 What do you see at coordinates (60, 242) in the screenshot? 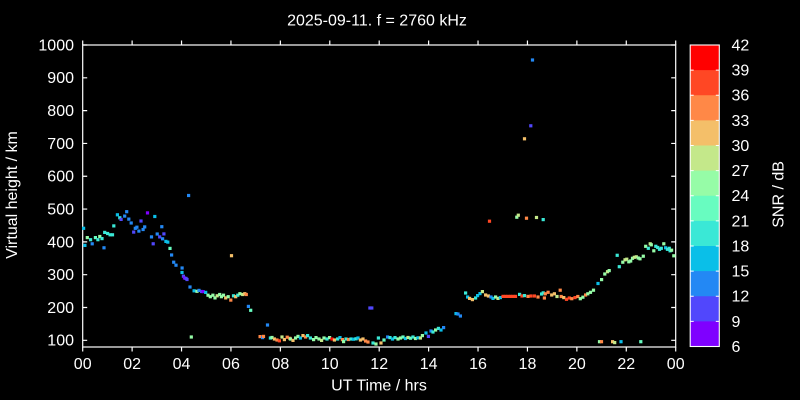
I see `svg-text: 400` at bounding box center [60, 242].